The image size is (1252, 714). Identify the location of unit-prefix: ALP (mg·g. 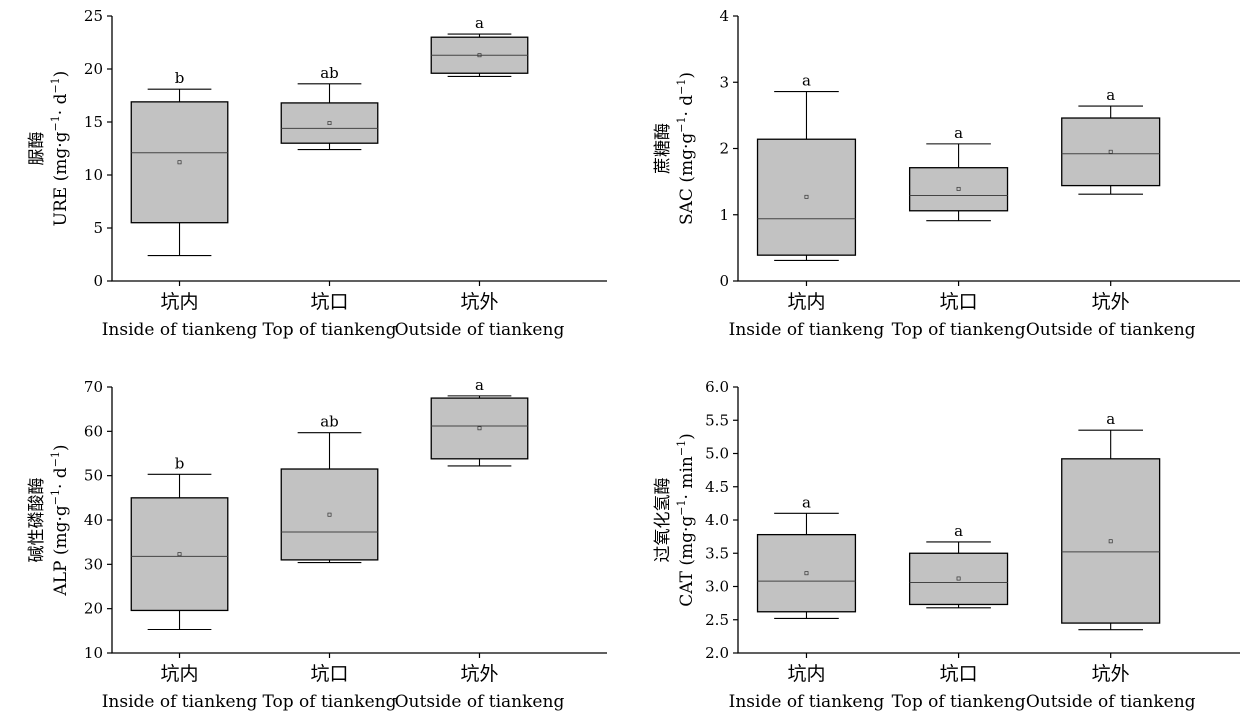
(61, 550).